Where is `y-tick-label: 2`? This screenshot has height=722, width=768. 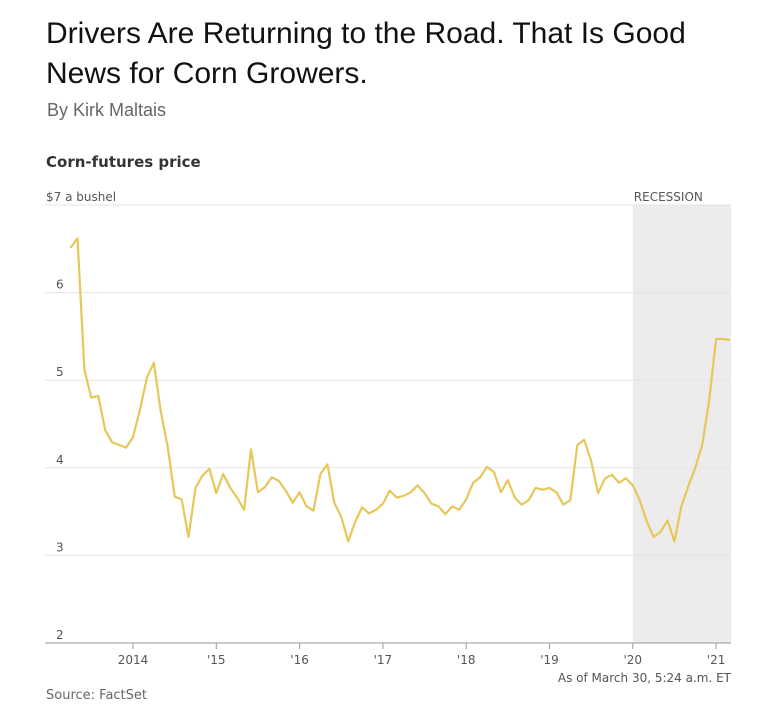
y-tick-label: 2 is located at coordinates (60, 635).